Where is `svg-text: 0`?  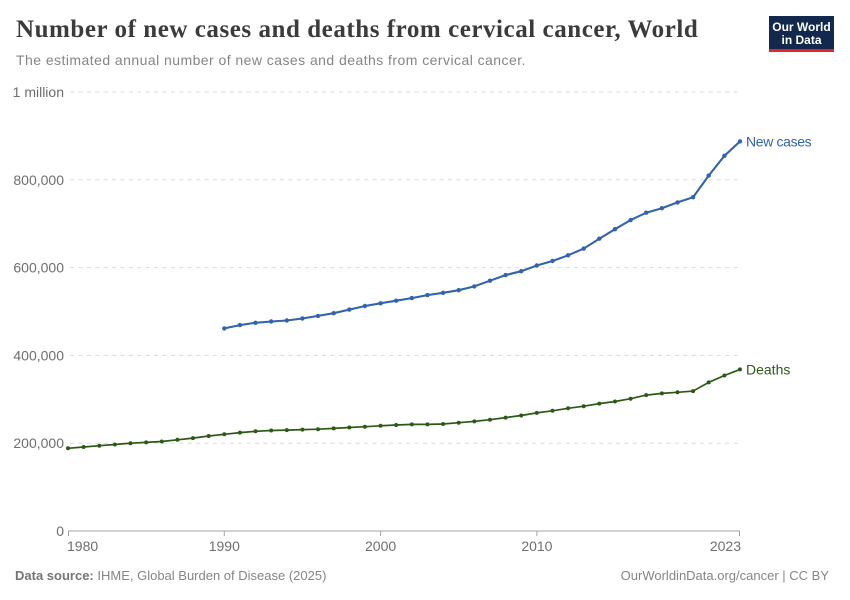
svg-text: 0 is located at coordinates (60, 531).